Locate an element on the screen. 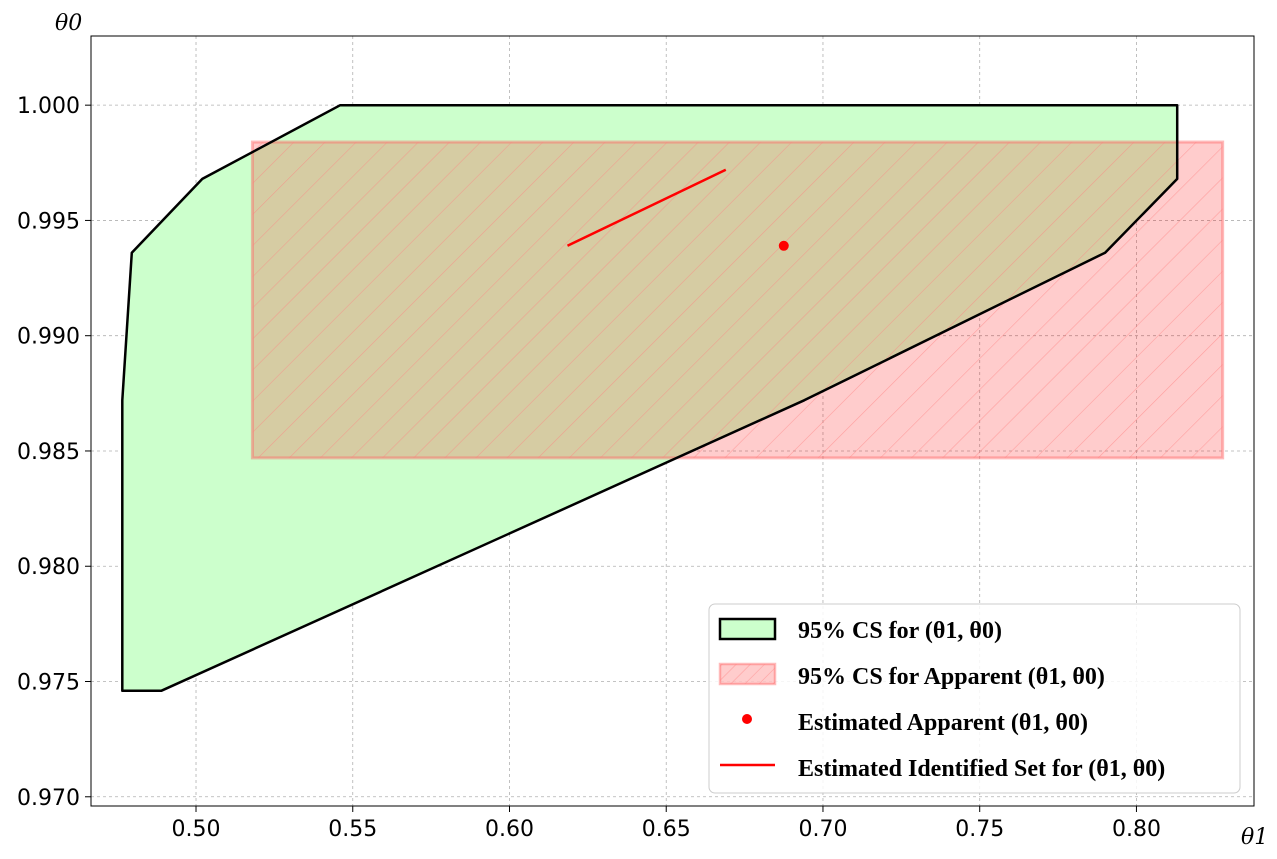 Image resolution: width=1277 pixels, height=859 pixels. y-tick-label: 0.985 is located at coordinates (48, 452).